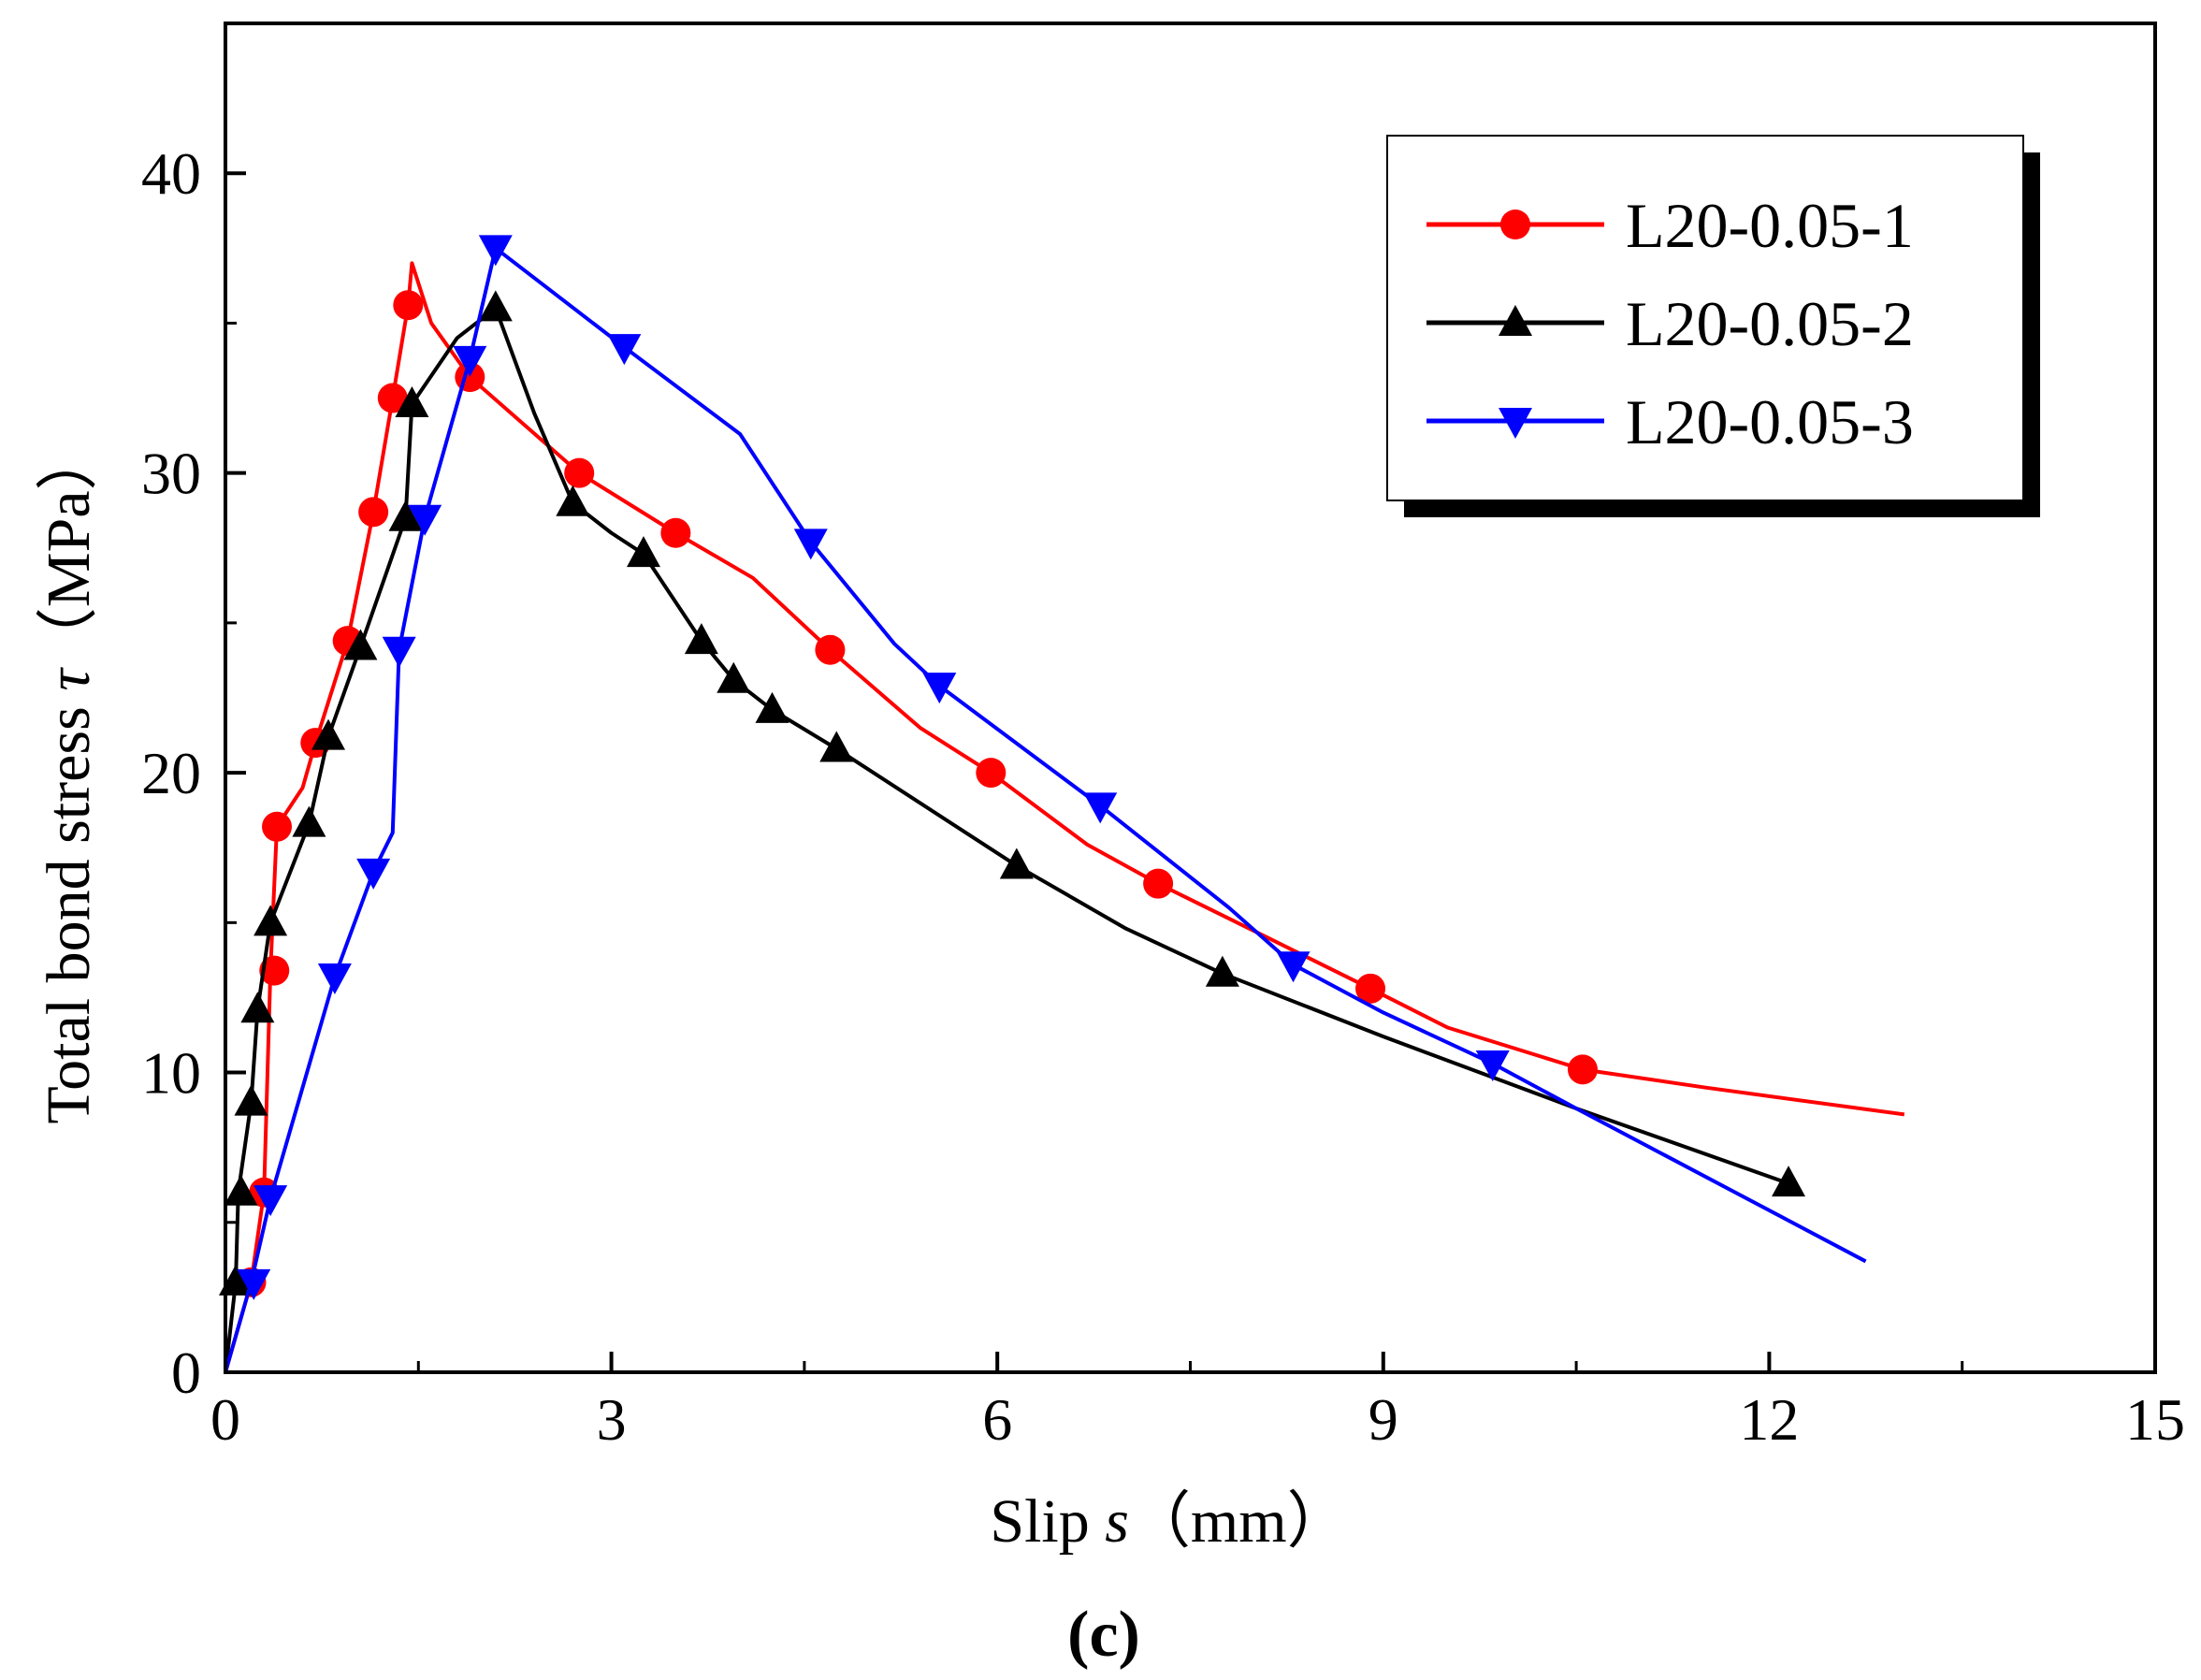  I want to click on y-axis-unit: （MPa）, so click(69, 548).